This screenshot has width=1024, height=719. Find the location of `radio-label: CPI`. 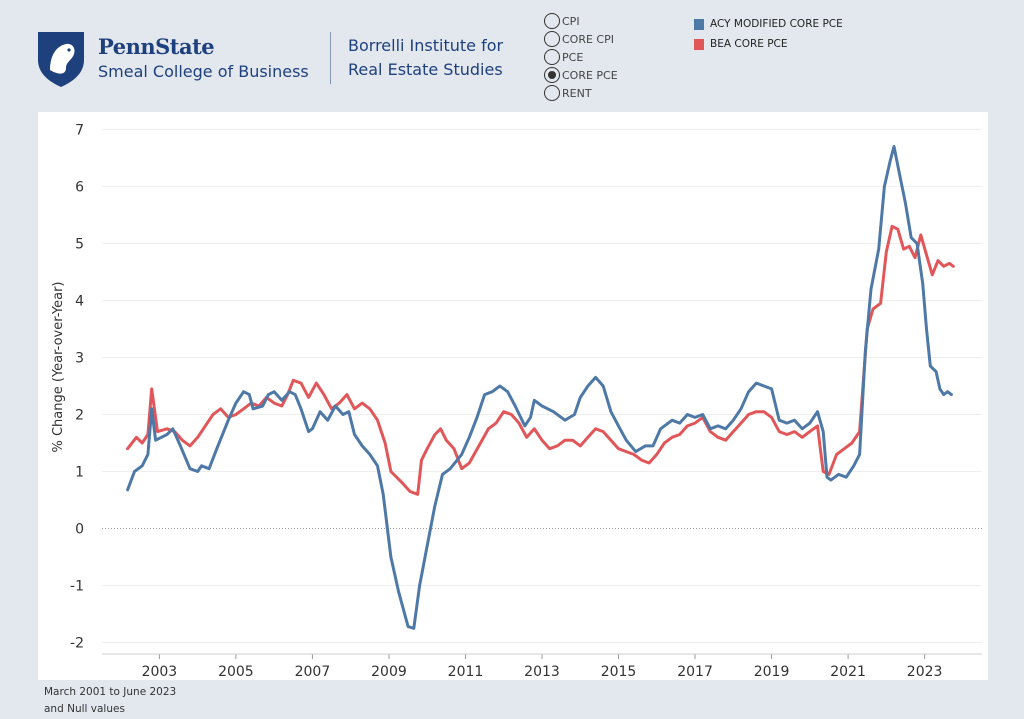

radio-label: CPI is located at coordinates (571, 21).